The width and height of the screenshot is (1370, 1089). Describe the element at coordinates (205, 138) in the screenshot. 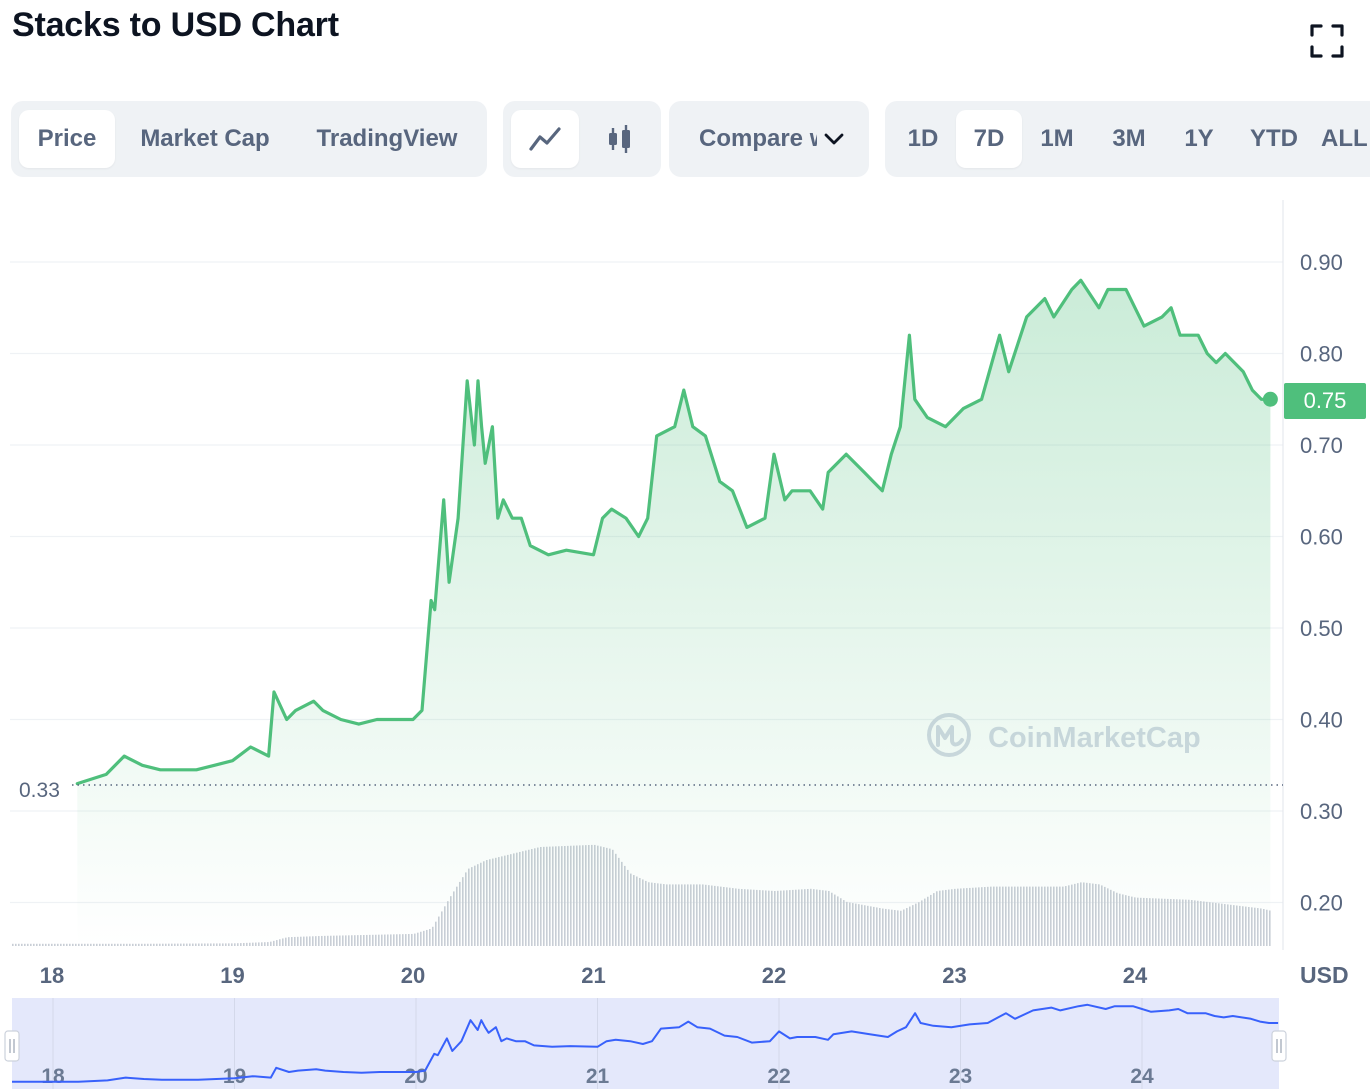

I see `tab-market-cap: Market Cap` at that location.